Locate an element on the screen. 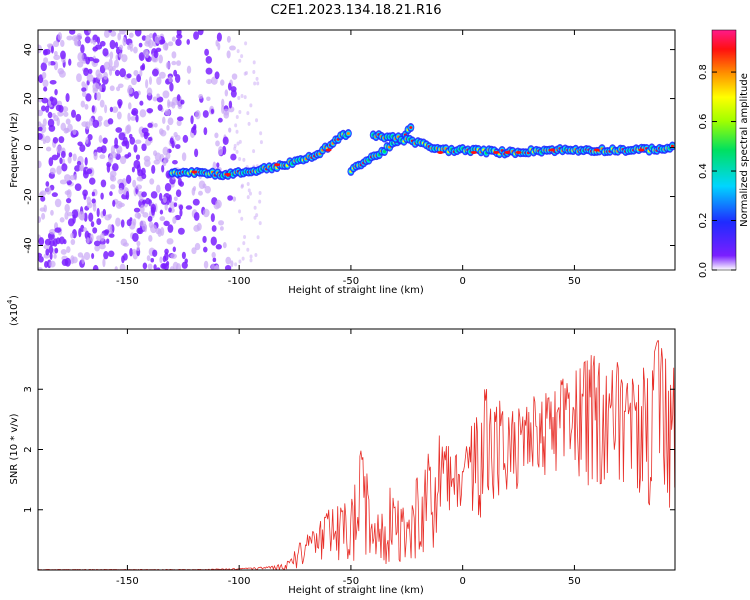 The height and width of the screenshot is (600, 750). snr-y-scale: (x10 4 ) is located at coordinates (13, 310).